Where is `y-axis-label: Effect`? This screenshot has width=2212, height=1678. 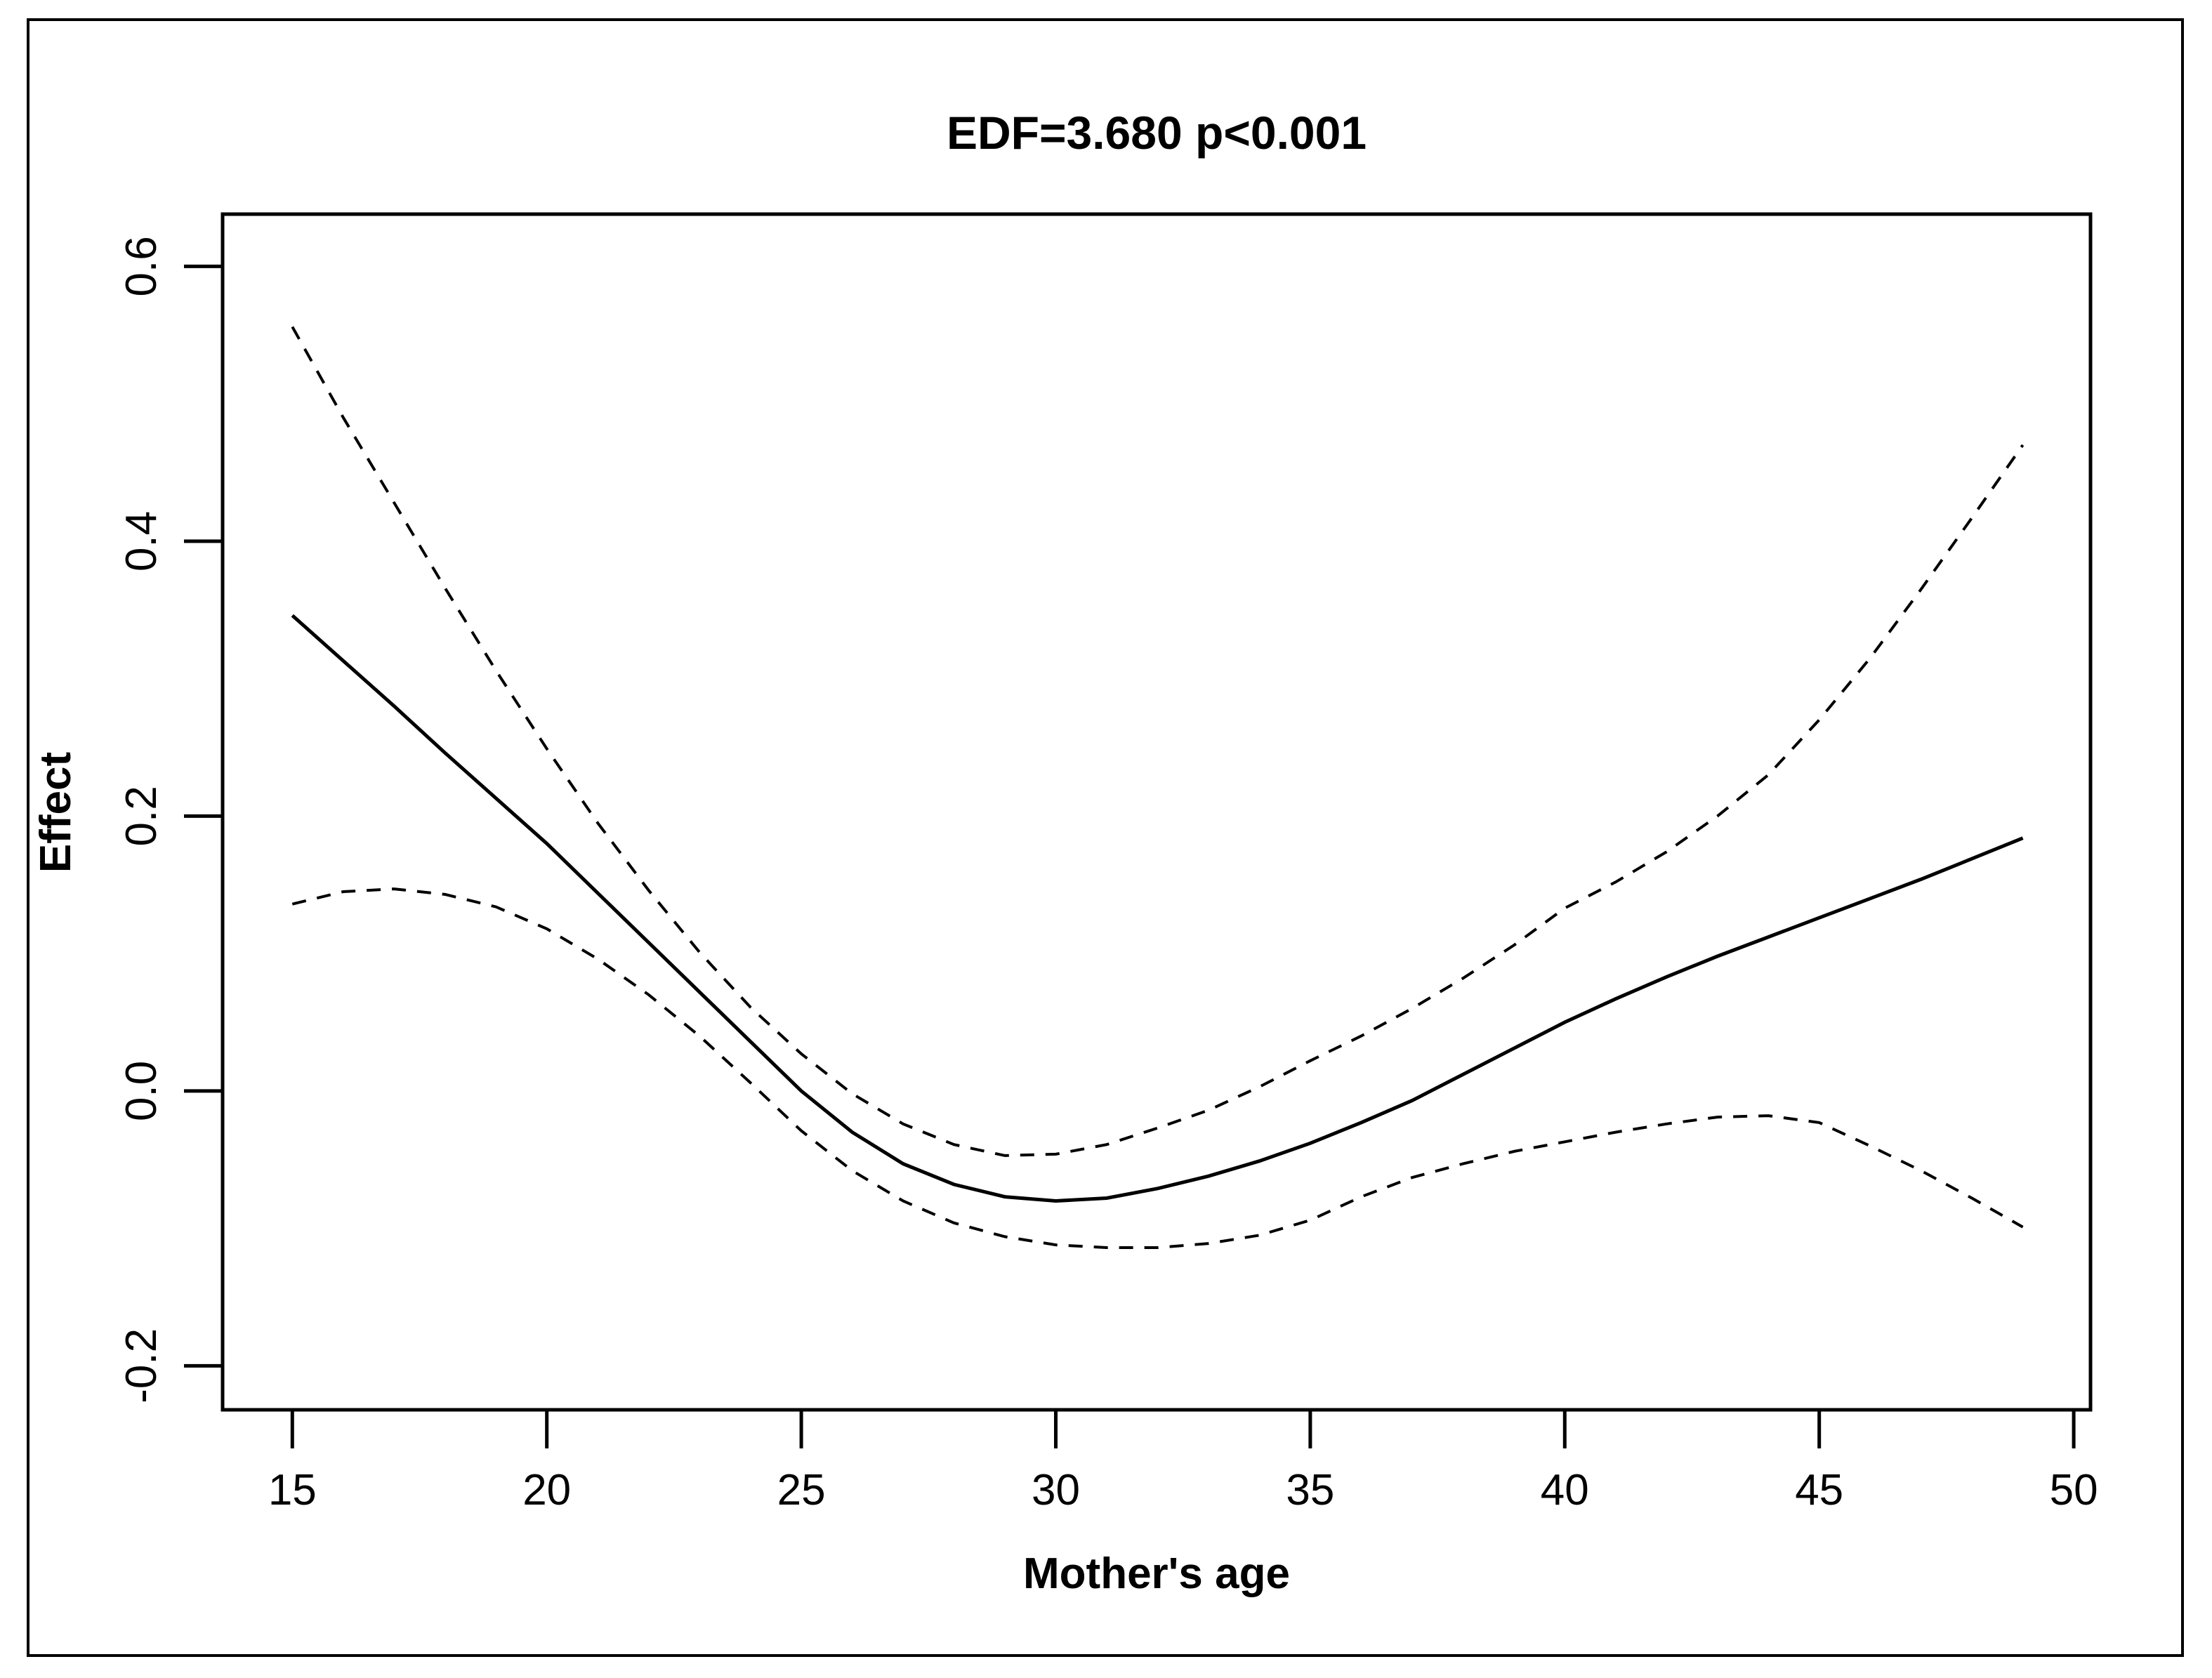 y-axis-label: Effect is located at coordinates (56, 812).